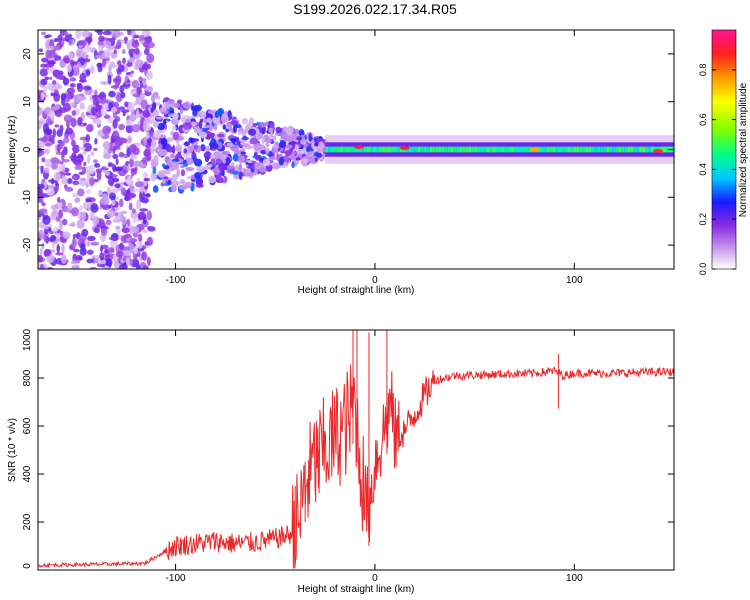 The height and width of the screenshot is (600, 750). Describe the element at coordinates (176, 578) in the screenshot. I see `snr-x-tick-label: -100` at that location.